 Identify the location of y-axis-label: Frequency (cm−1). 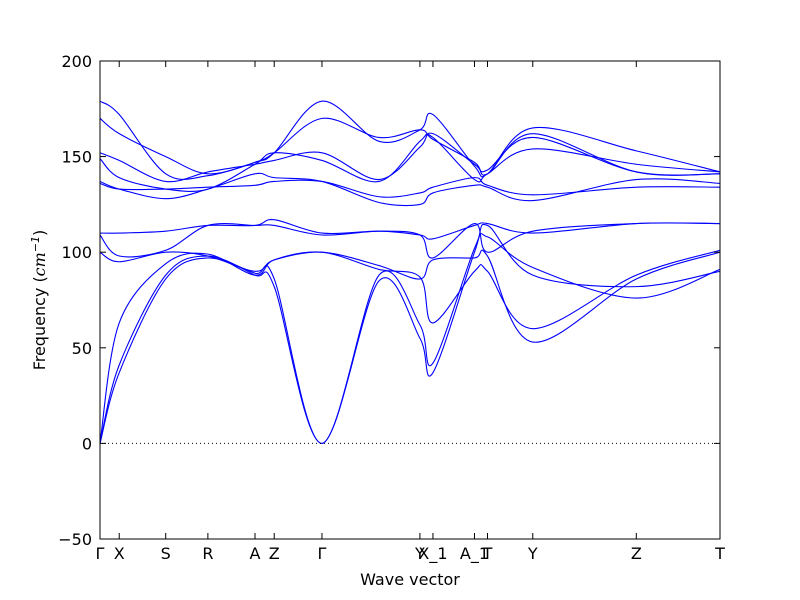
(39, 300).